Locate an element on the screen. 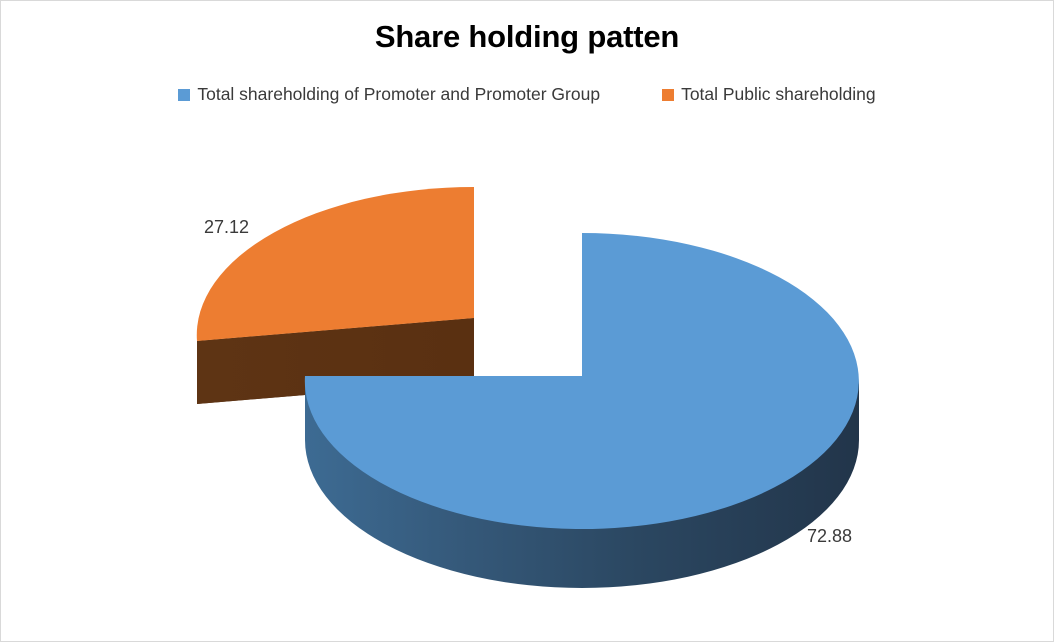 The width and height of the screenshot is (1054, 642). pie-slice-public-top is located at coordinates (335, 263).